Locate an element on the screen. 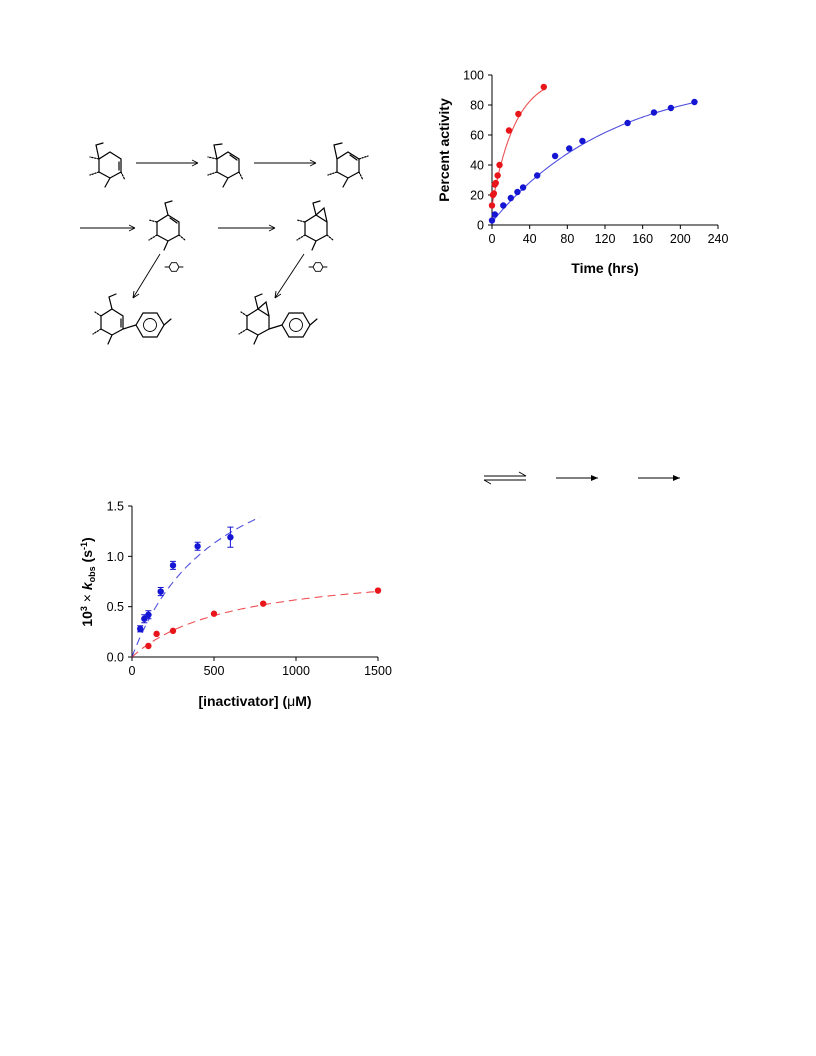 This screenshot has width=816, height=1056. aryl-bicyclic-product is located at coordinates (278, 319).